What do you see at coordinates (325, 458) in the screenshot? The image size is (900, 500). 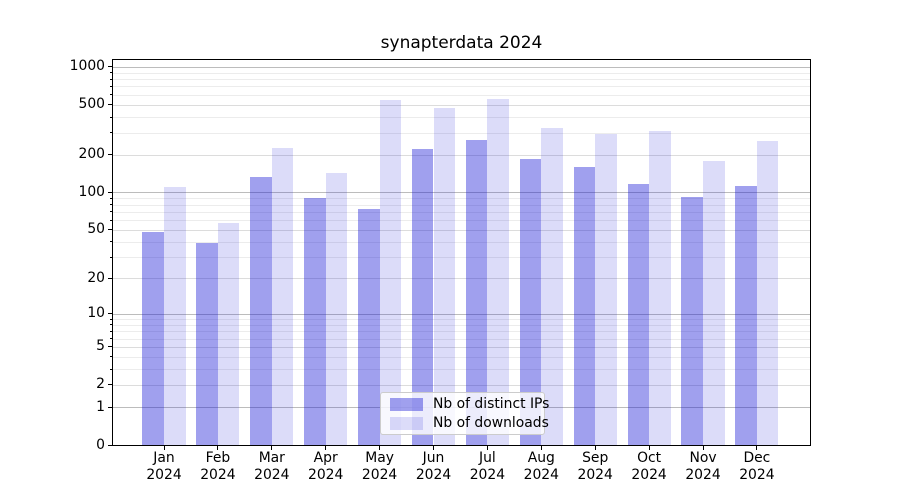 I see `x-tick-month: Apr` at bounding box center [325, 458].